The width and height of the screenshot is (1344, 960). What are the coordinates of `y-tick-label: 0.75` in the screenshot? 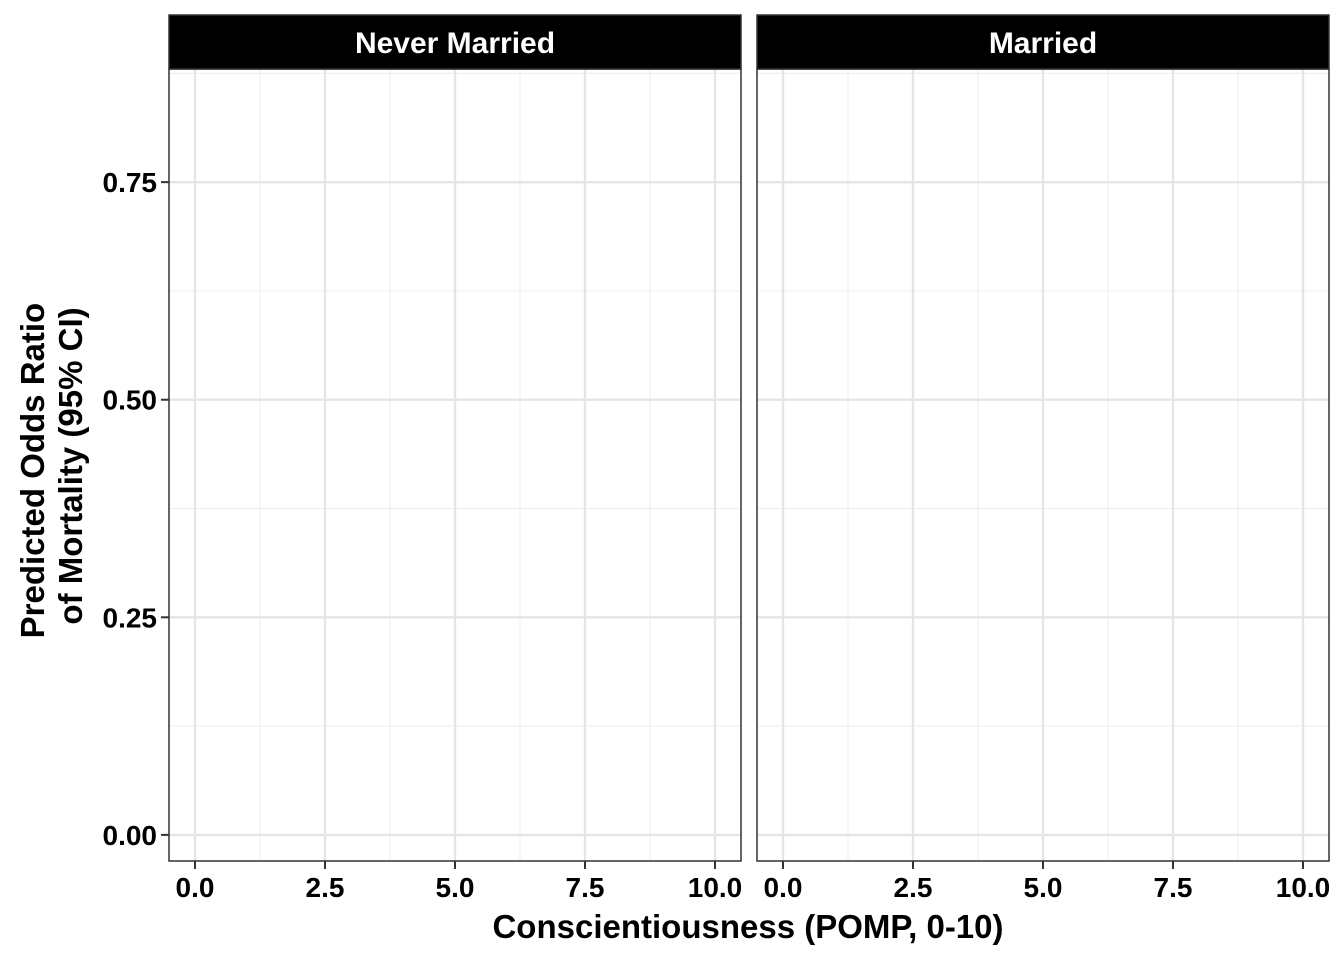 It's located at (130, 182).